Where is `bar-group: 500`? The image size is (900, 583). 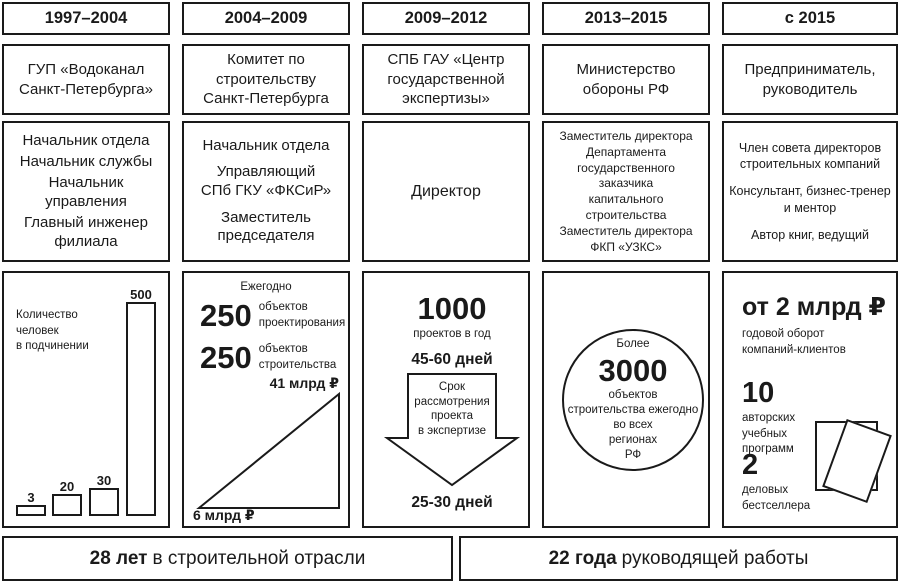 bar-group: 500 is located at coordinates (141, 402).